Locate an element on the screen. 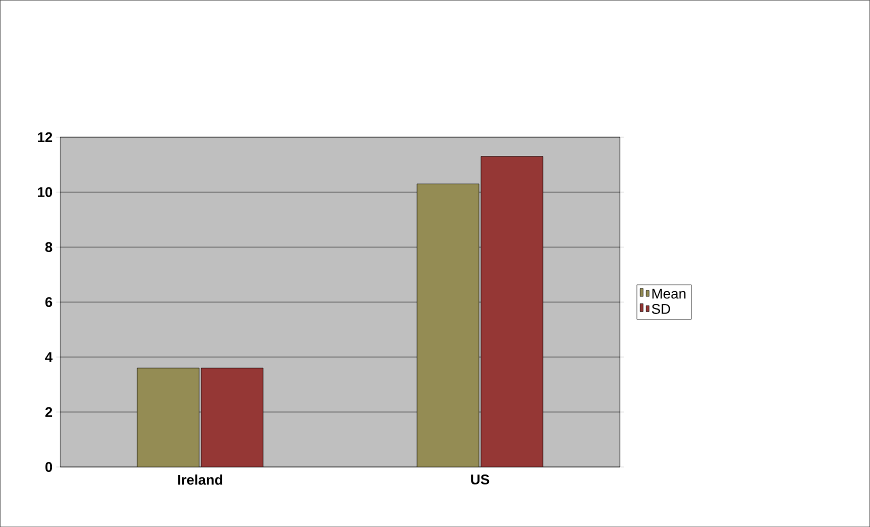 This screenshot has height=527, width=870. legend-label: Mean is located at coordinates (669, 293).